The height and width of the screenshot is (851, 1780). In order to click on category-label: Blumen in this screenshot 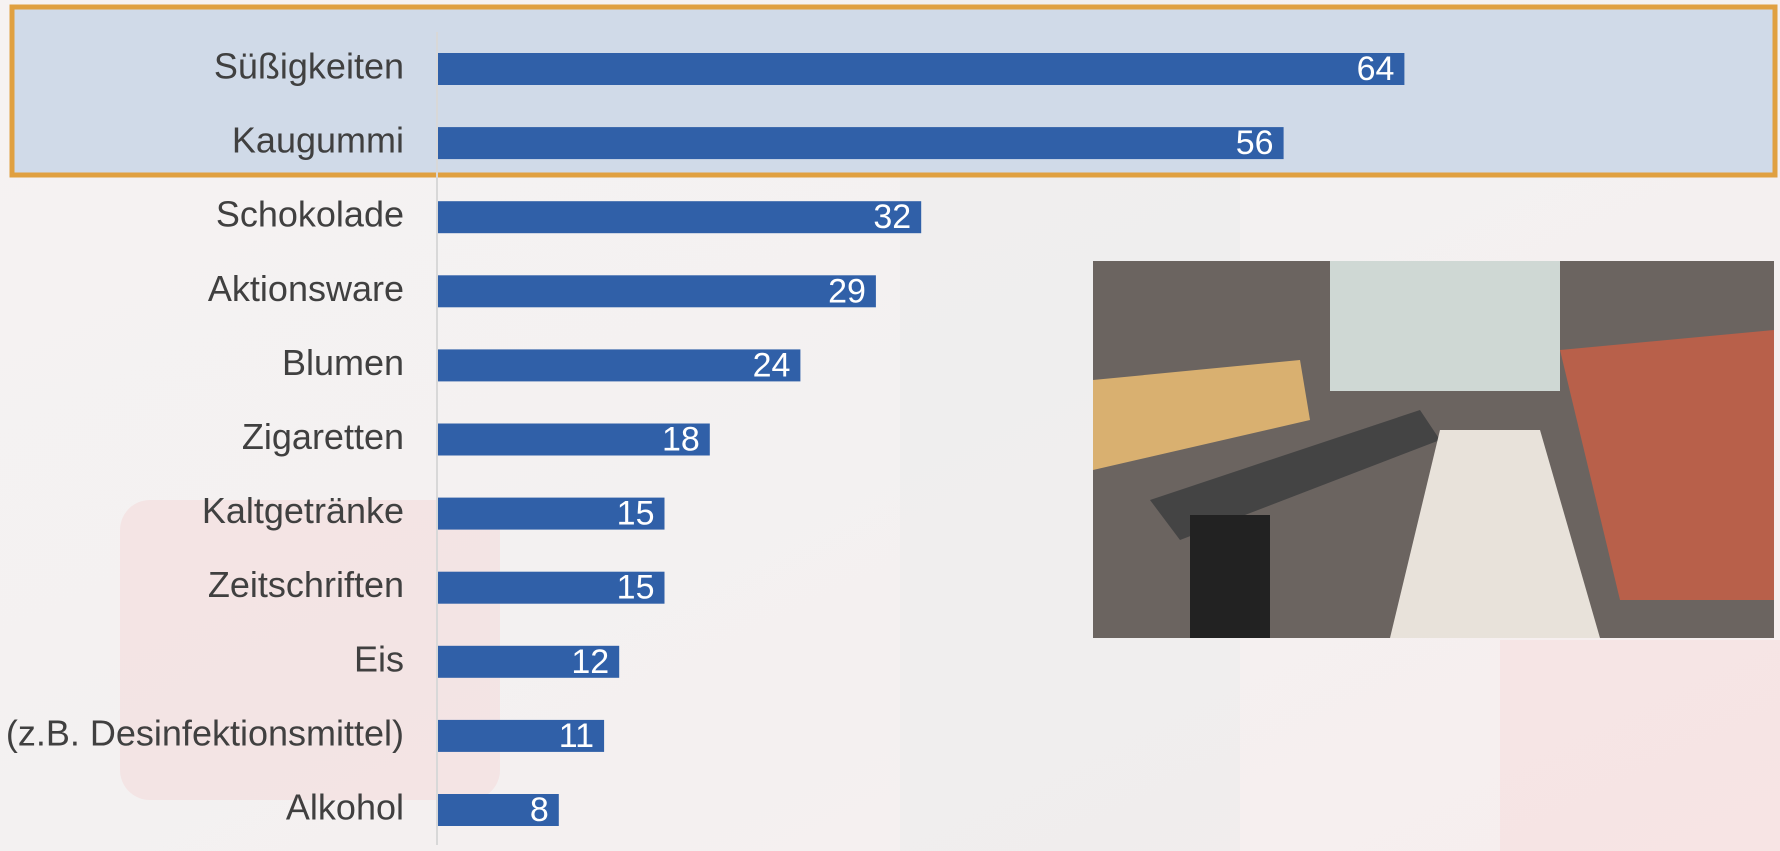, I will do `click(343, 362)`.